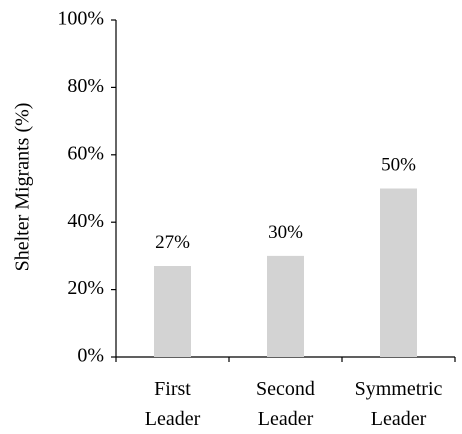 This screenshot has width=462, height=434. What do you see at coordinates (23, 187) in the screenshot?
I see `y-axis-title: Shelter Migrants (%)` at bounding box center [23, 187].